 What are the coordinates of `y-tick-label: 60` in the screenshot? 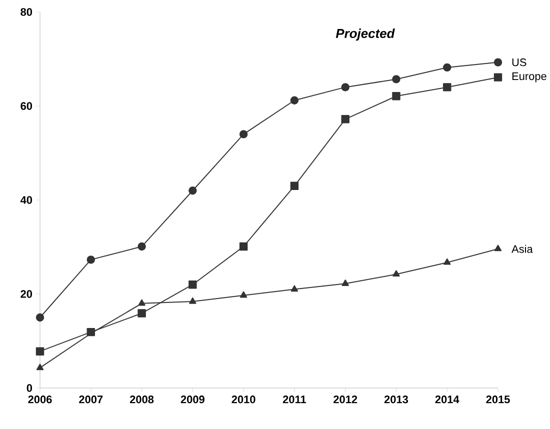 It's located at (26, 106).